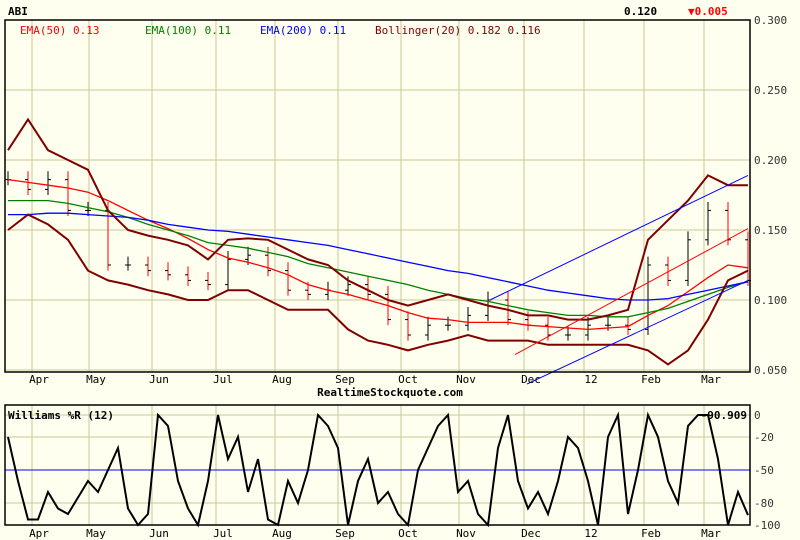  I want to click on y-tick-label: 0.050, so click(770, 370).